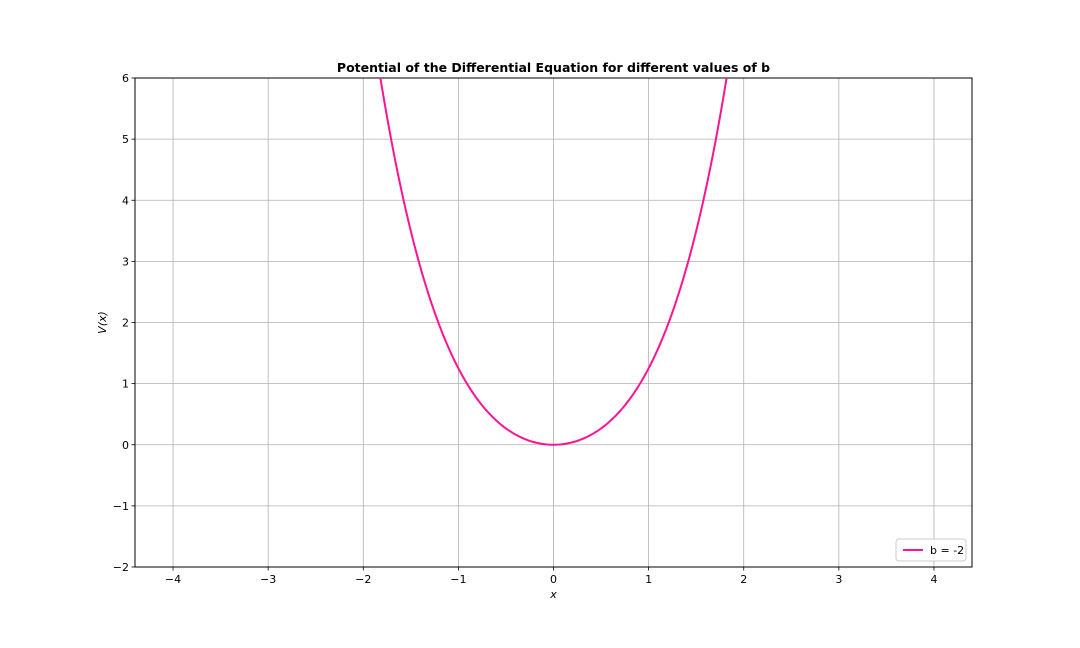 The height and width of the screenshot is (648, 1080). I want to click on y-tick-label: 1, so click(125, 384).